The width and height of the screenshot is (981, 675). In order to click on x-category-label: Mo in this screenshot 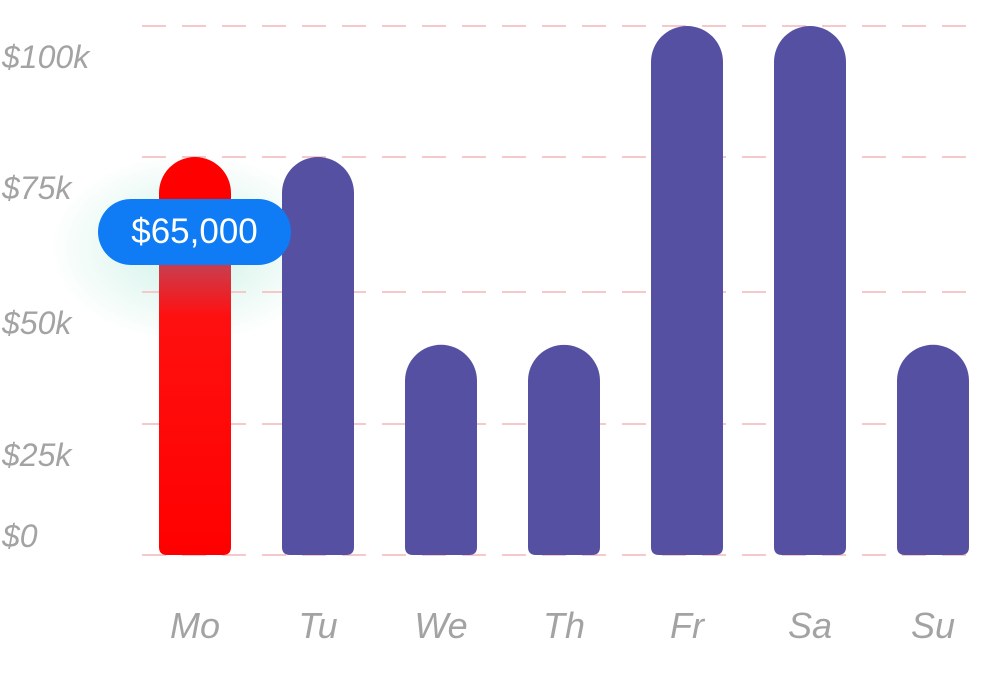, I will do `click(195, 625)`.